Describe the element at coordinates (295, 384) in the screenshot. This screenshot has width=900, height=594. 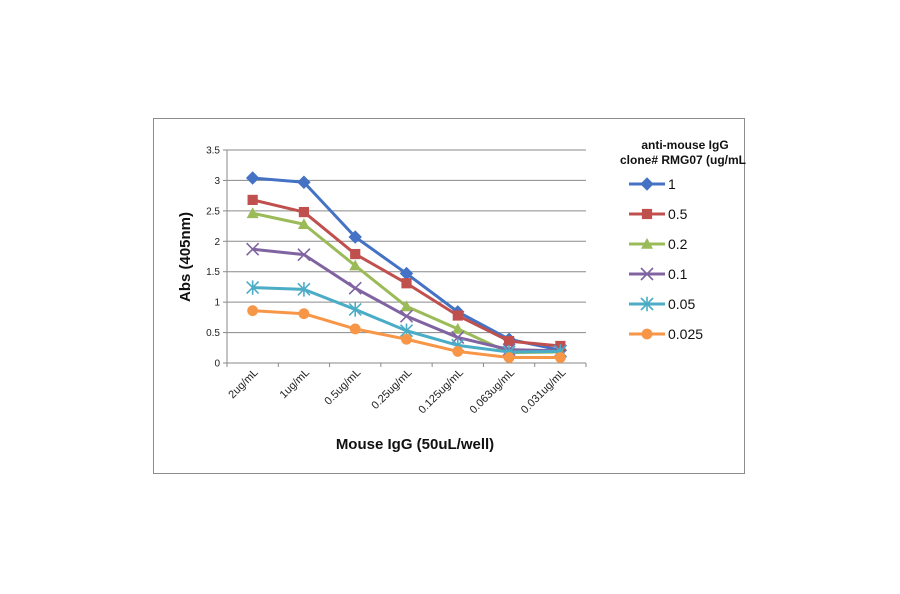
I see `x-tick-label: 1ug/mL` at that location.